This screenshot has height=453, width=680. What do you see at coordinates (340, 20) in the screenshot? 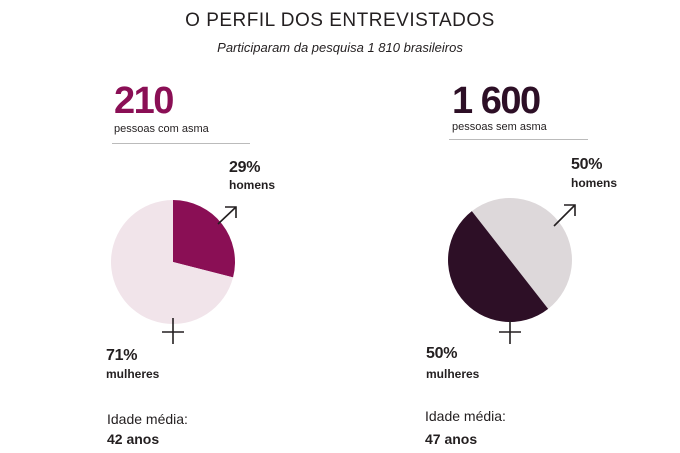
I see `chart-title: O PERFIL DOS ENTREVISTADOS` at bounding box center [340, 20].